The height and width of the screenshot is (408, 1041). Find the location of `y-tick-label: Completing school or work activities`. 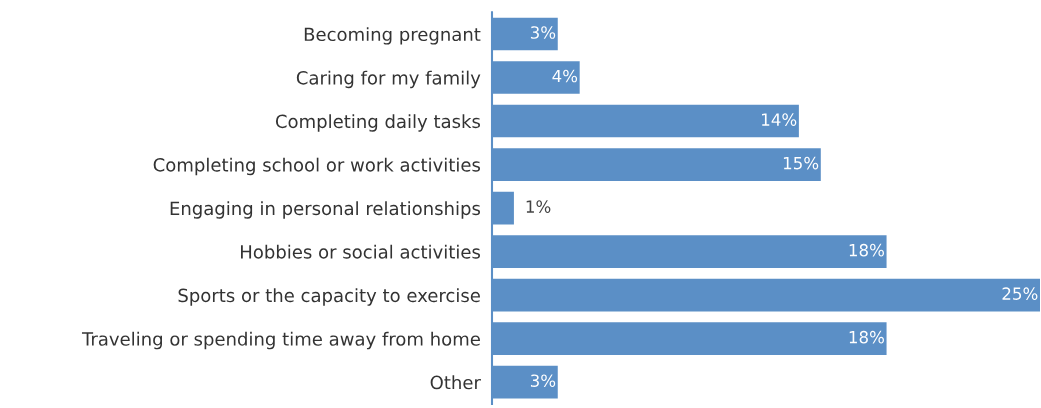

y-tick-label: Completing school or work activities is located at coordinates (317, 166).